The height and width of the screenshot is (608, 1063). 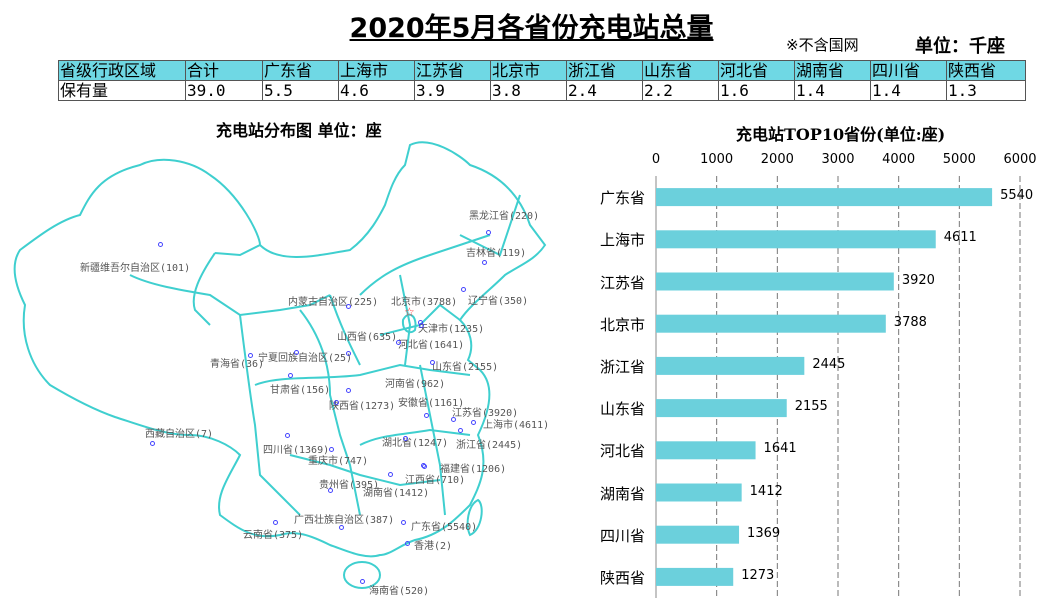 I want to click on table-header-cell: 合计, so click(x=224, y=70).